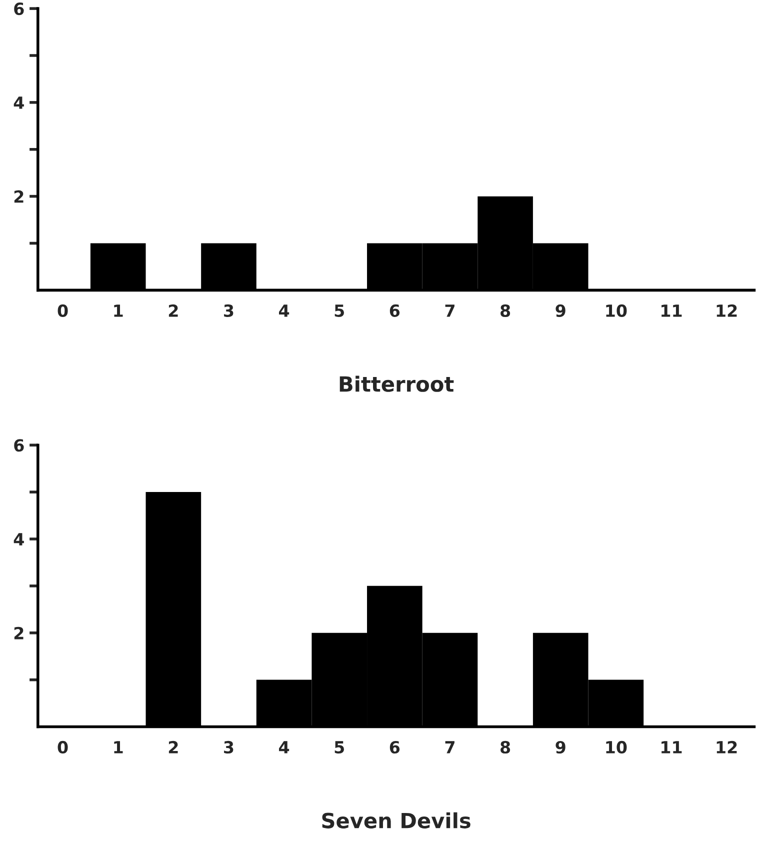  What do you see at coordinates (396, 820) in the screenshot?
I see `x-axis-title: Seven Devils` at bounding box center [396, 820].